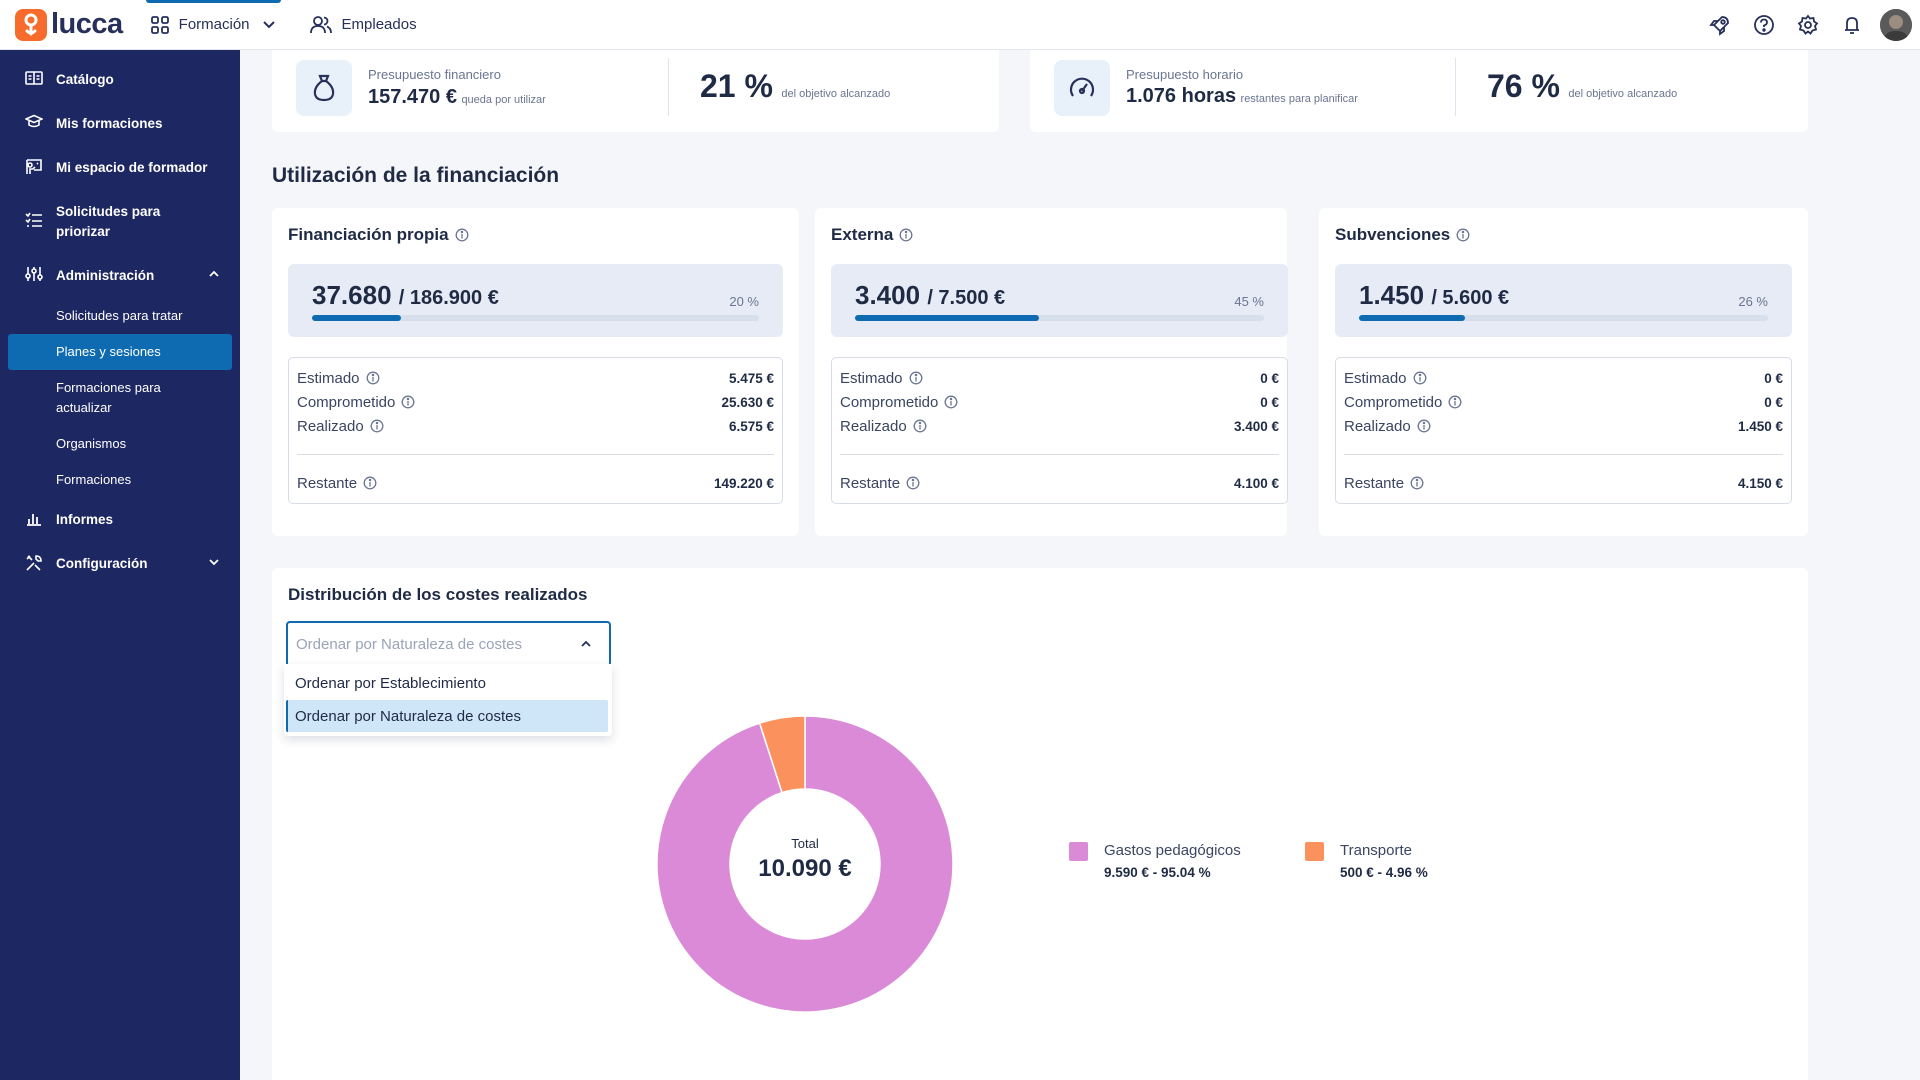  Describe the element at coordinates (1563, 426) in the screenshot. I see `detail-row-realizado: Realizado 1.450 €` at that location.